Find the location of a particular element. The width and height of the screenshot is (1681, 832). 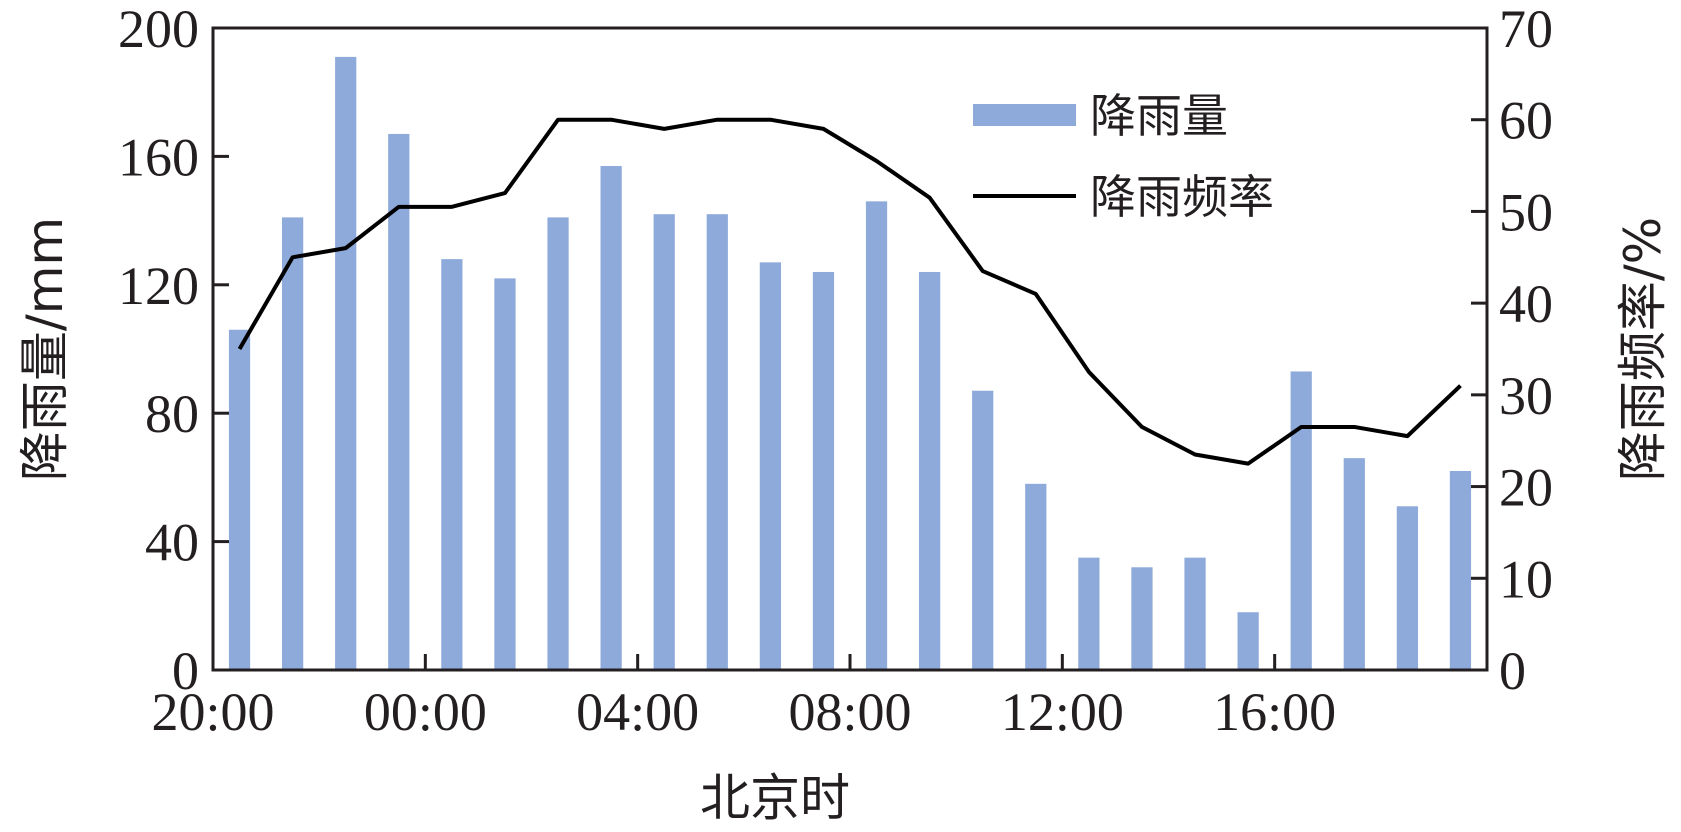

x-tick-label-20:00: 20:00 is located at coordinates (212, 712).